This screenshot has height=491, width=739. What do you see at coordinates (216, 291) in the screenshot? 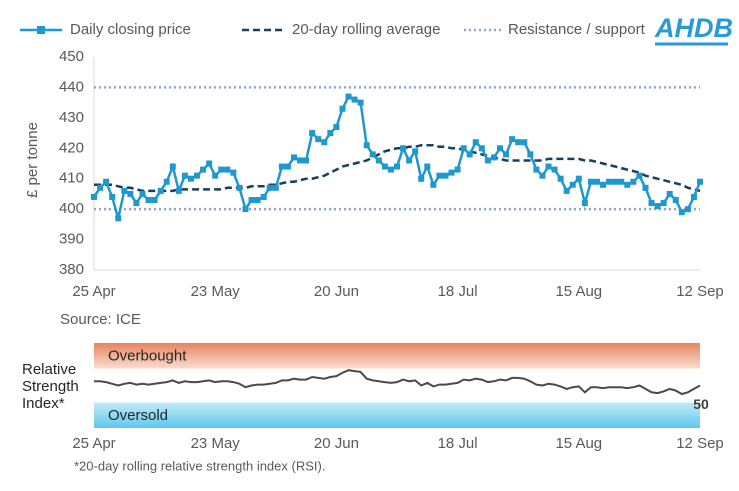
I see `x-tick-label: 23 May` at bounding box center [216, 291].